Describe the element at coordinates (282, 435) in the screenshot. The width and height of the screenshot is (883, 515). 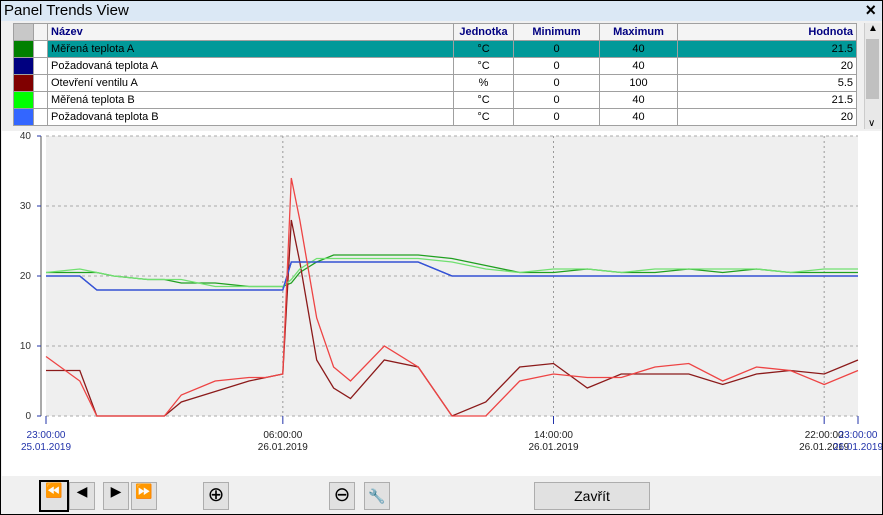
I see `x-tick-time: 06:00:00` at that location.